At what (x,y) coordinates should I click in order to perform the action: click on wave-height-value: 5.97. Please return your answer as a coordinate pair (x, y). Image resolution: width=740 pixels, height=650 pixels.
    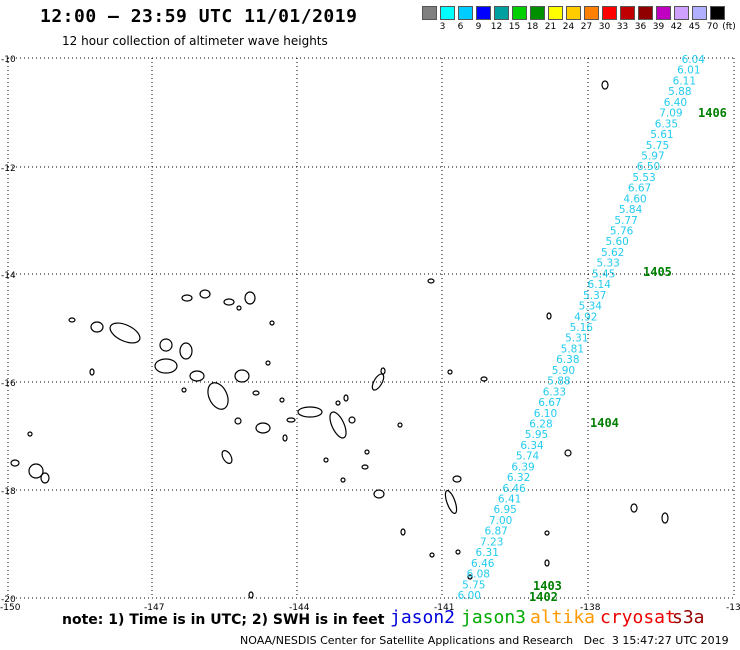
    Looking at the image, I should click on (652, 156).